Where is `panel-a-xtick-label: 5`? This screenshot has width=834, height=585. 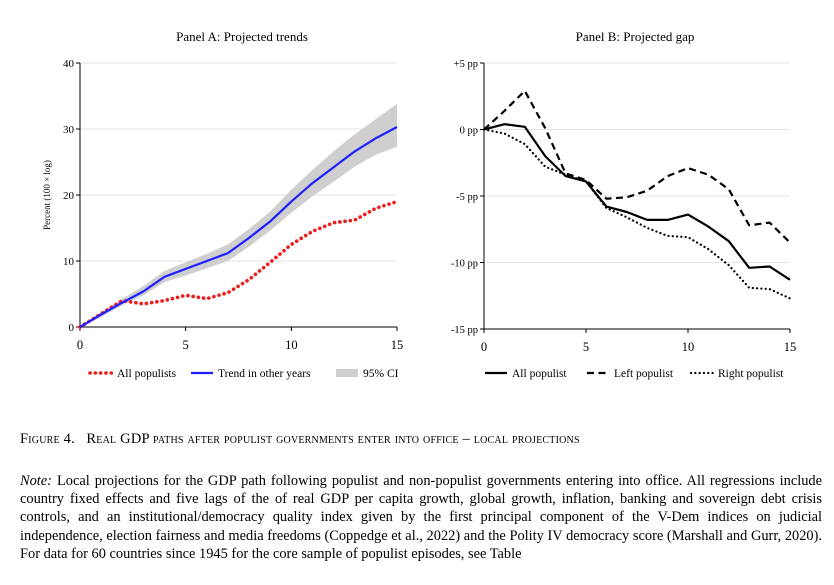
panel-a-xtick-label: 5 is located at coordinates (186, 345).